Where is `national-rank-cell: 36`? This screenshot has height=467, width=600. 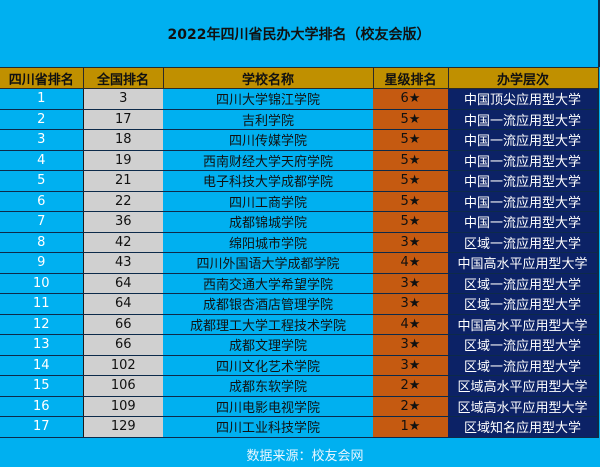
national-rank-cell: 36 is located at coordinates (123, 222).